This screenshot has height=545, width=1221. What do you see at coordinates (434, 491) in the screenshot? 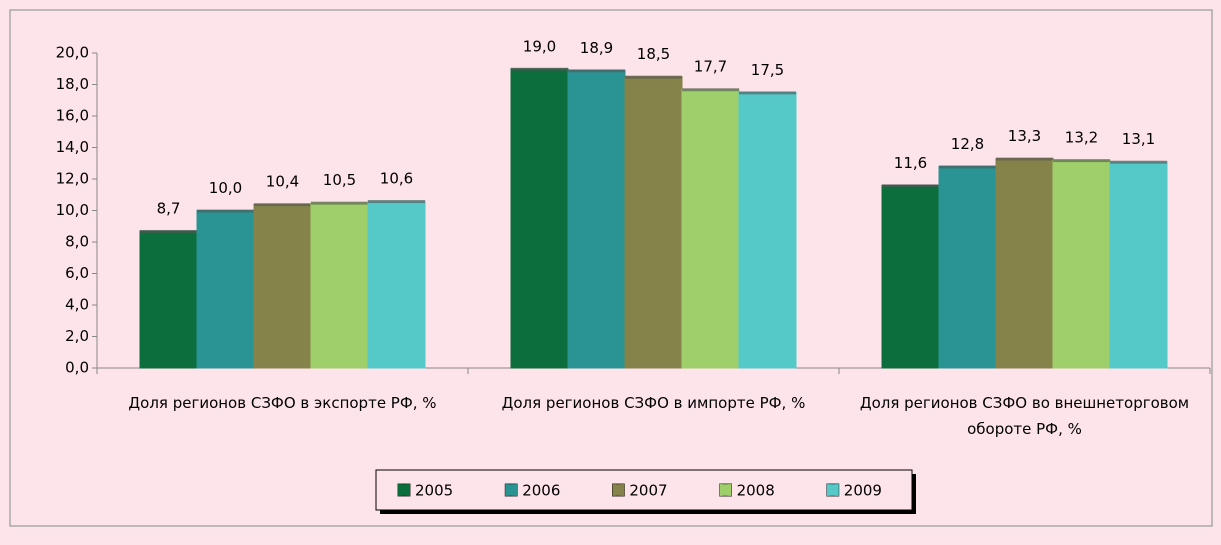
I see `legend-label: 2005` at bounding box center [434, 491].